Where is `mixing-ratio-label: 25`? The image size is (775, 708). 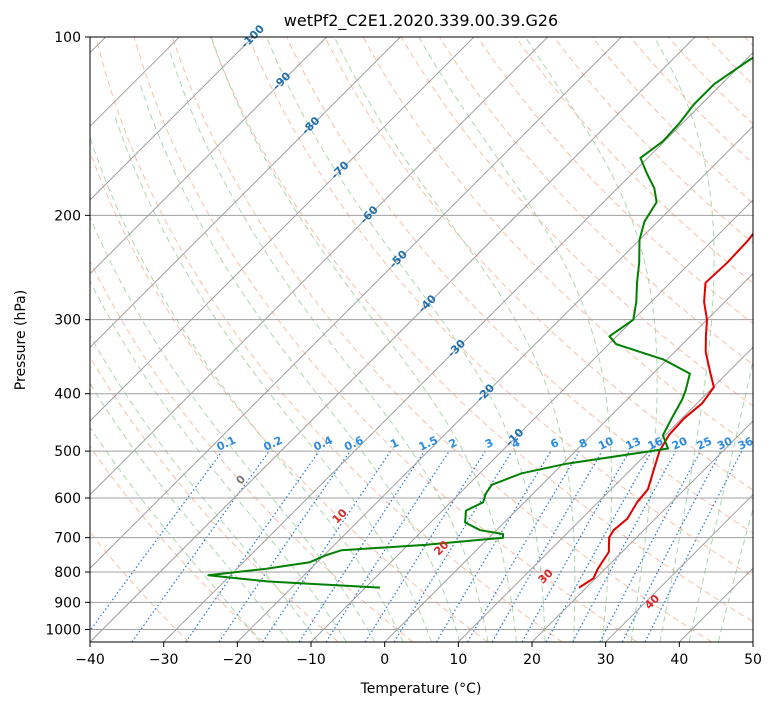 mixing-ratio-label: 25 is located at coordinates (704, 444).